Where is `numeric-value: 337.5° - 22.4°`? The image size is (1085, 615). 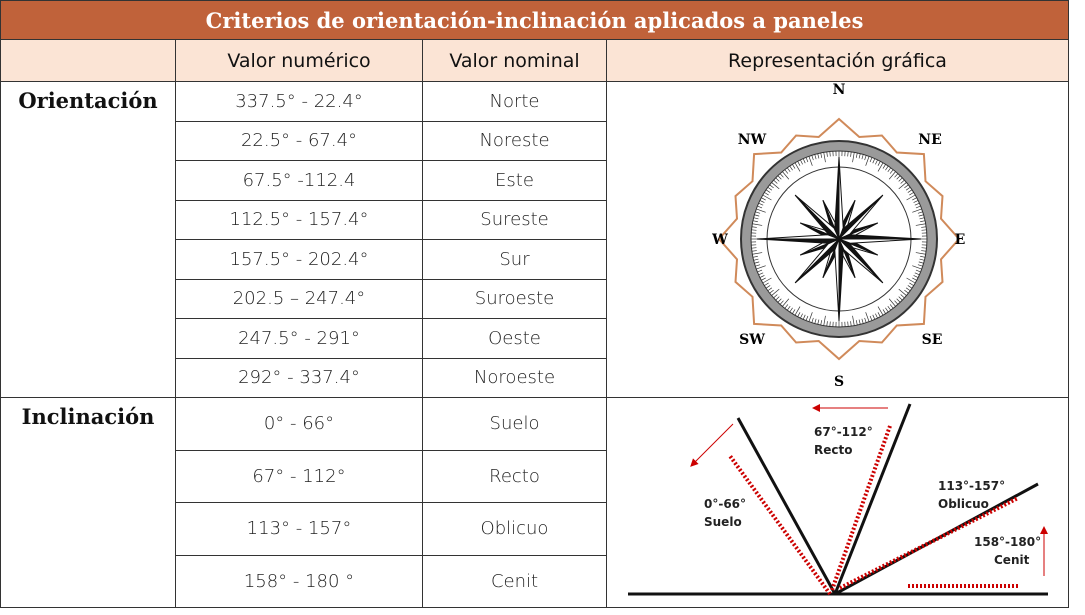 numeric-value: 337.5° - 22.4° is located at coordinates (299, 101).